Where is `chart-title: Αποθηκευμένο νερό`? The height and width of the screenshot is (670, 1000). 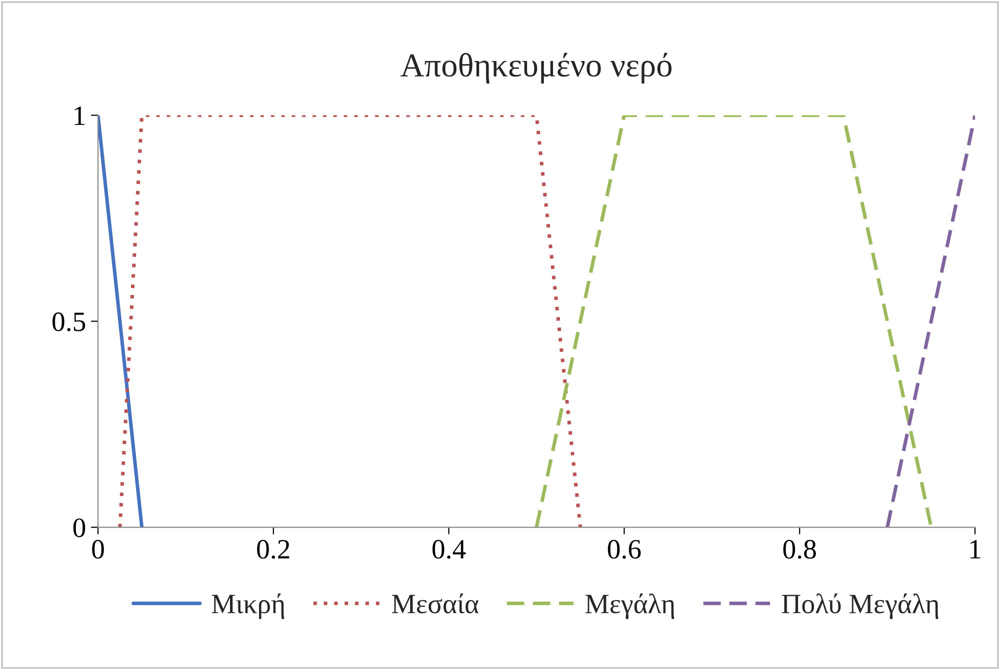
chart-title: Αποθηκευμένο νερό is located at coordinates (536, 68).